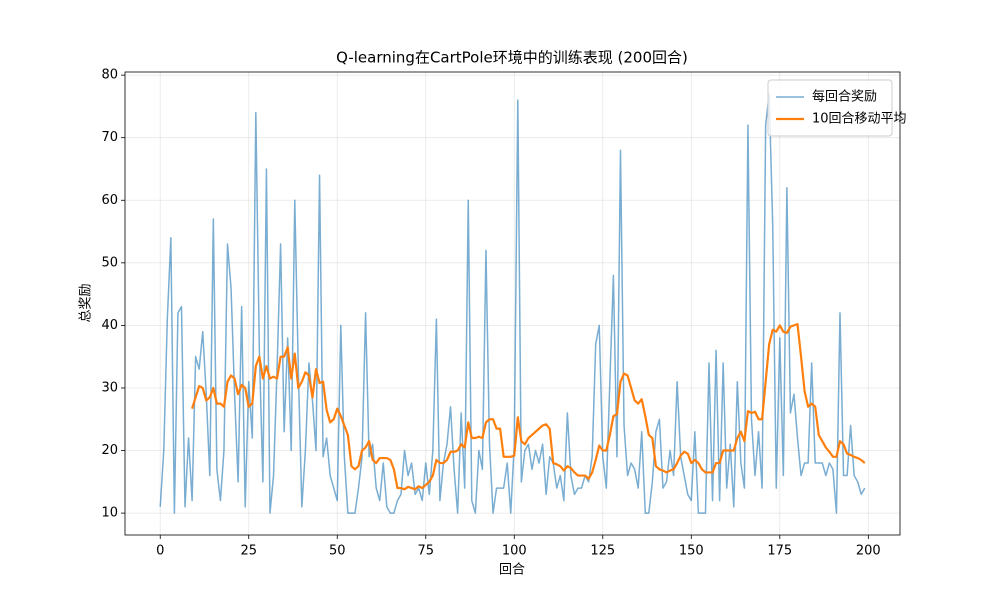  I want to click on y-tick-label: 80, so click(109, 75).